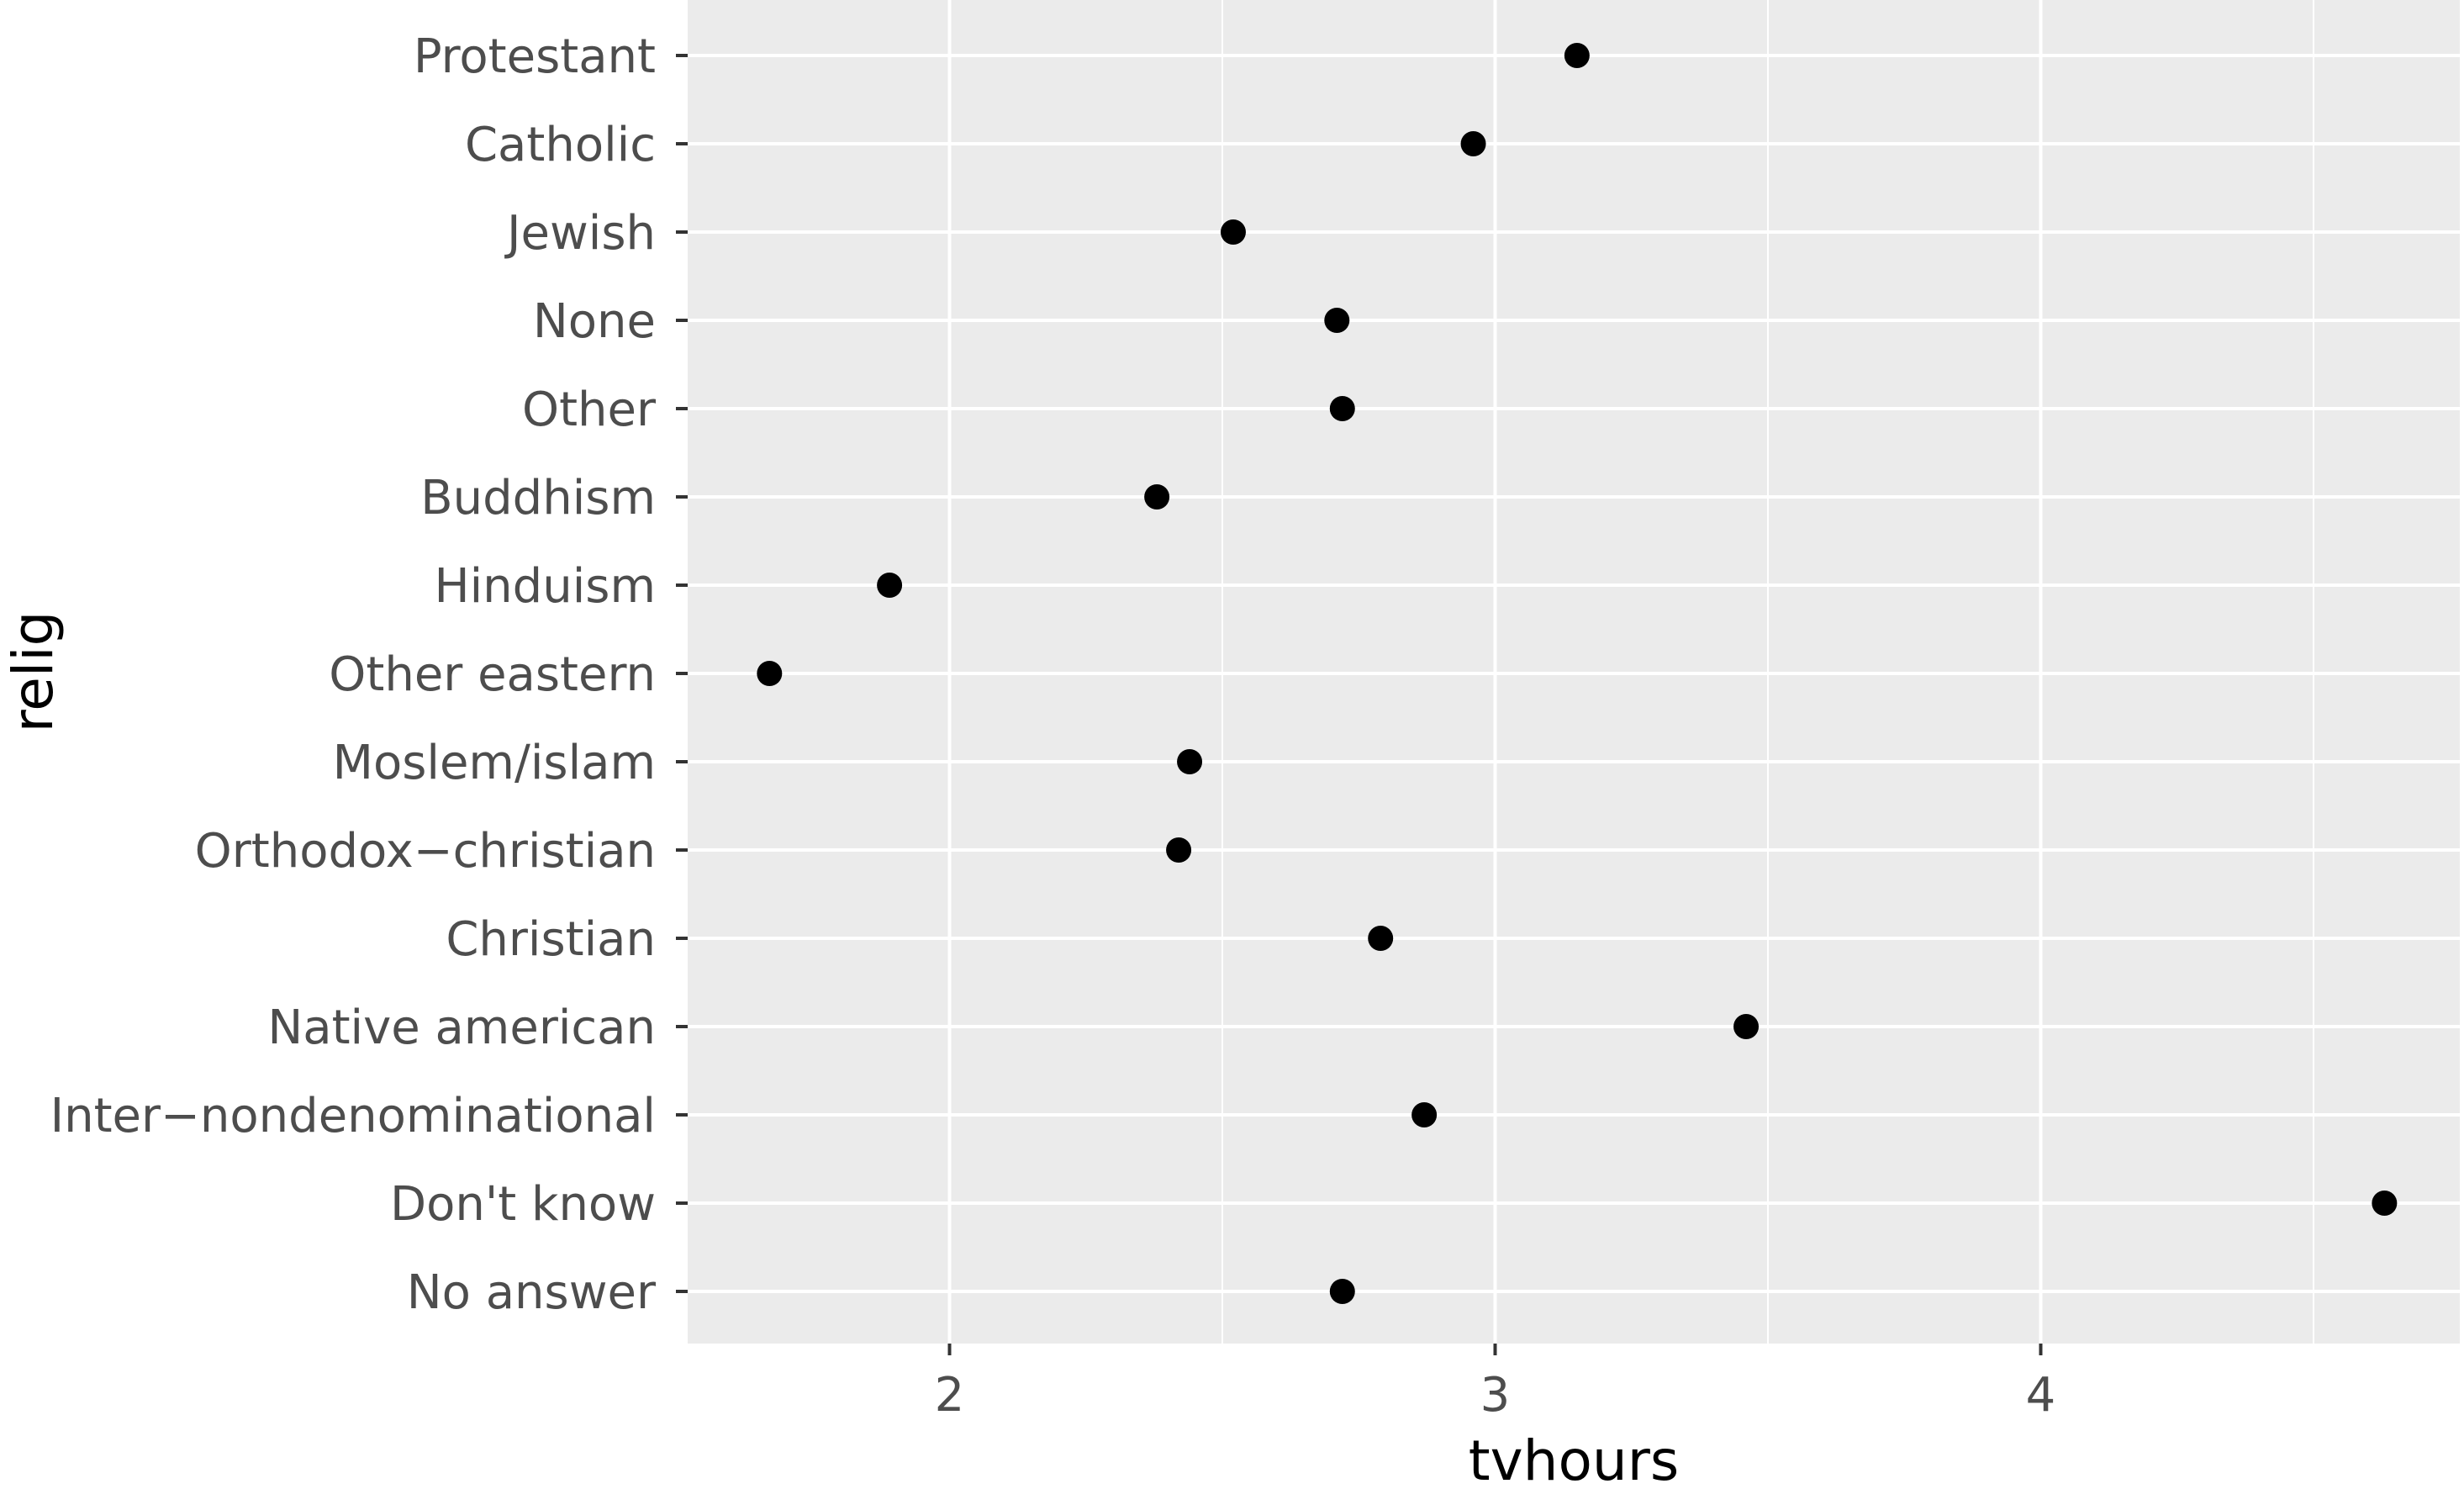  I want to click on y-tick-label: Buddhism, so click(538, 498).